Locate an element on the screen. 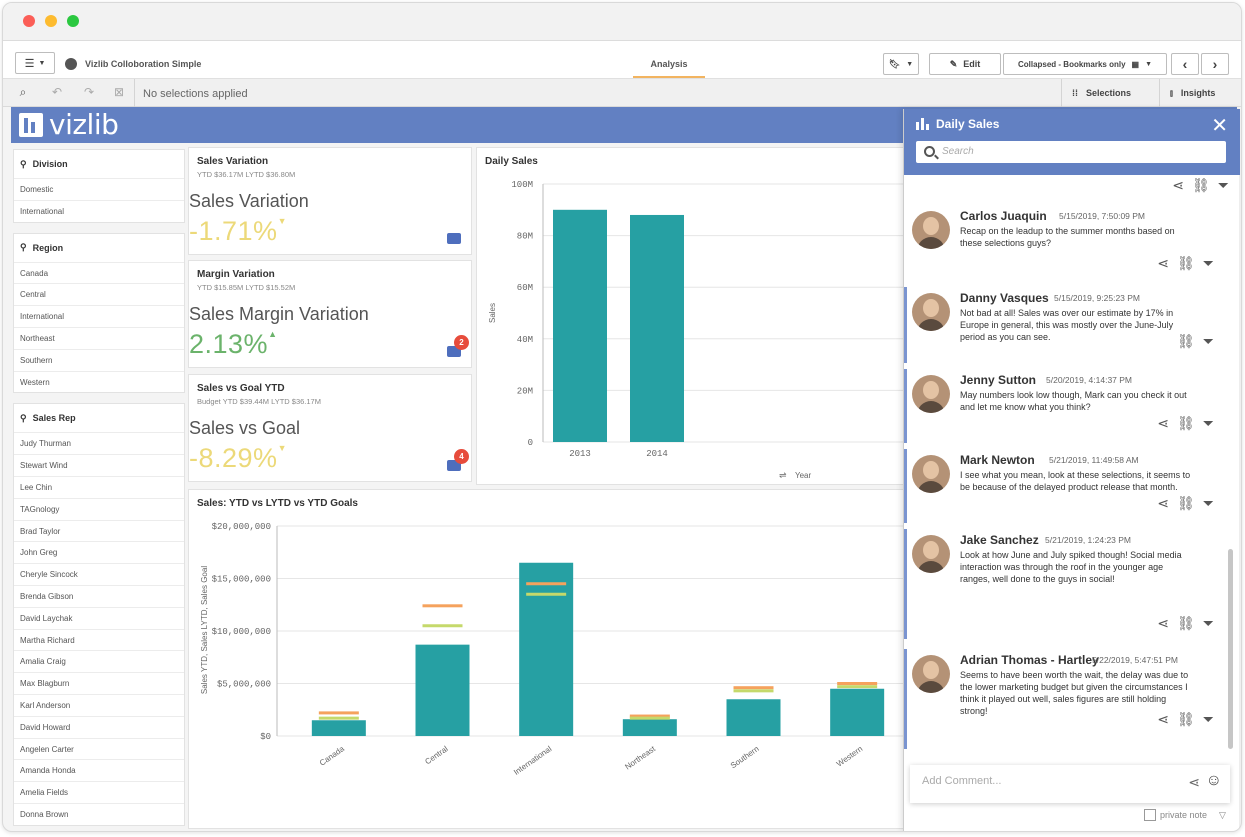 This screenshot has width=1245, height=837. list-item: Domestic is located at coordinates (99, 189).